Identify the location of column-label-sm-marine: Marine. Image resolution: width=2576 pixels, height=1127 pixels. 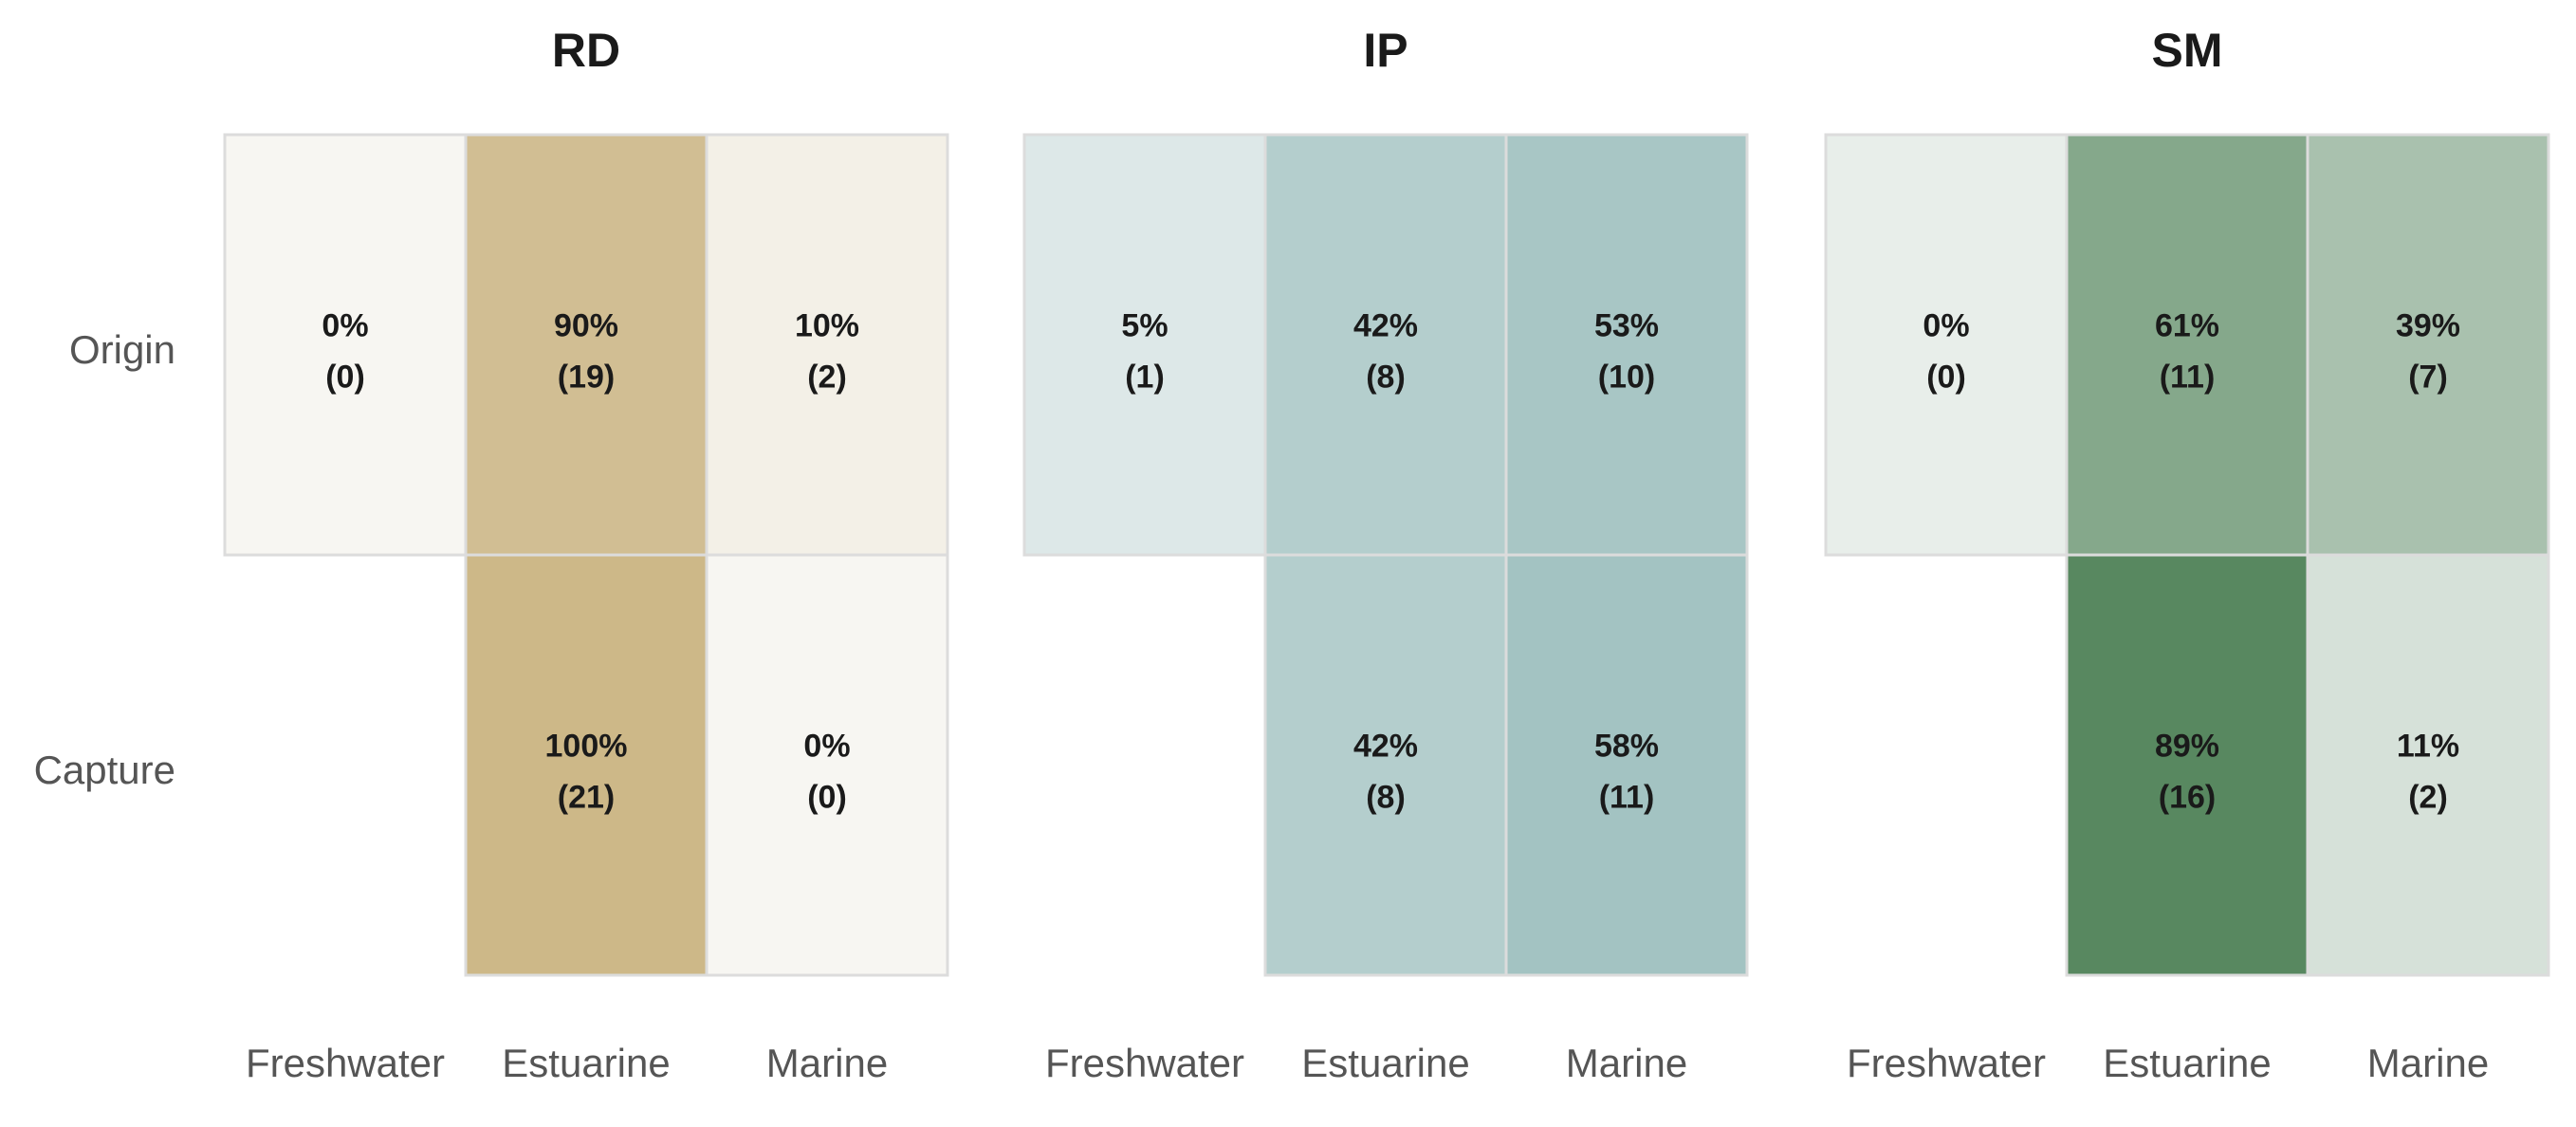
(2428, 1063).